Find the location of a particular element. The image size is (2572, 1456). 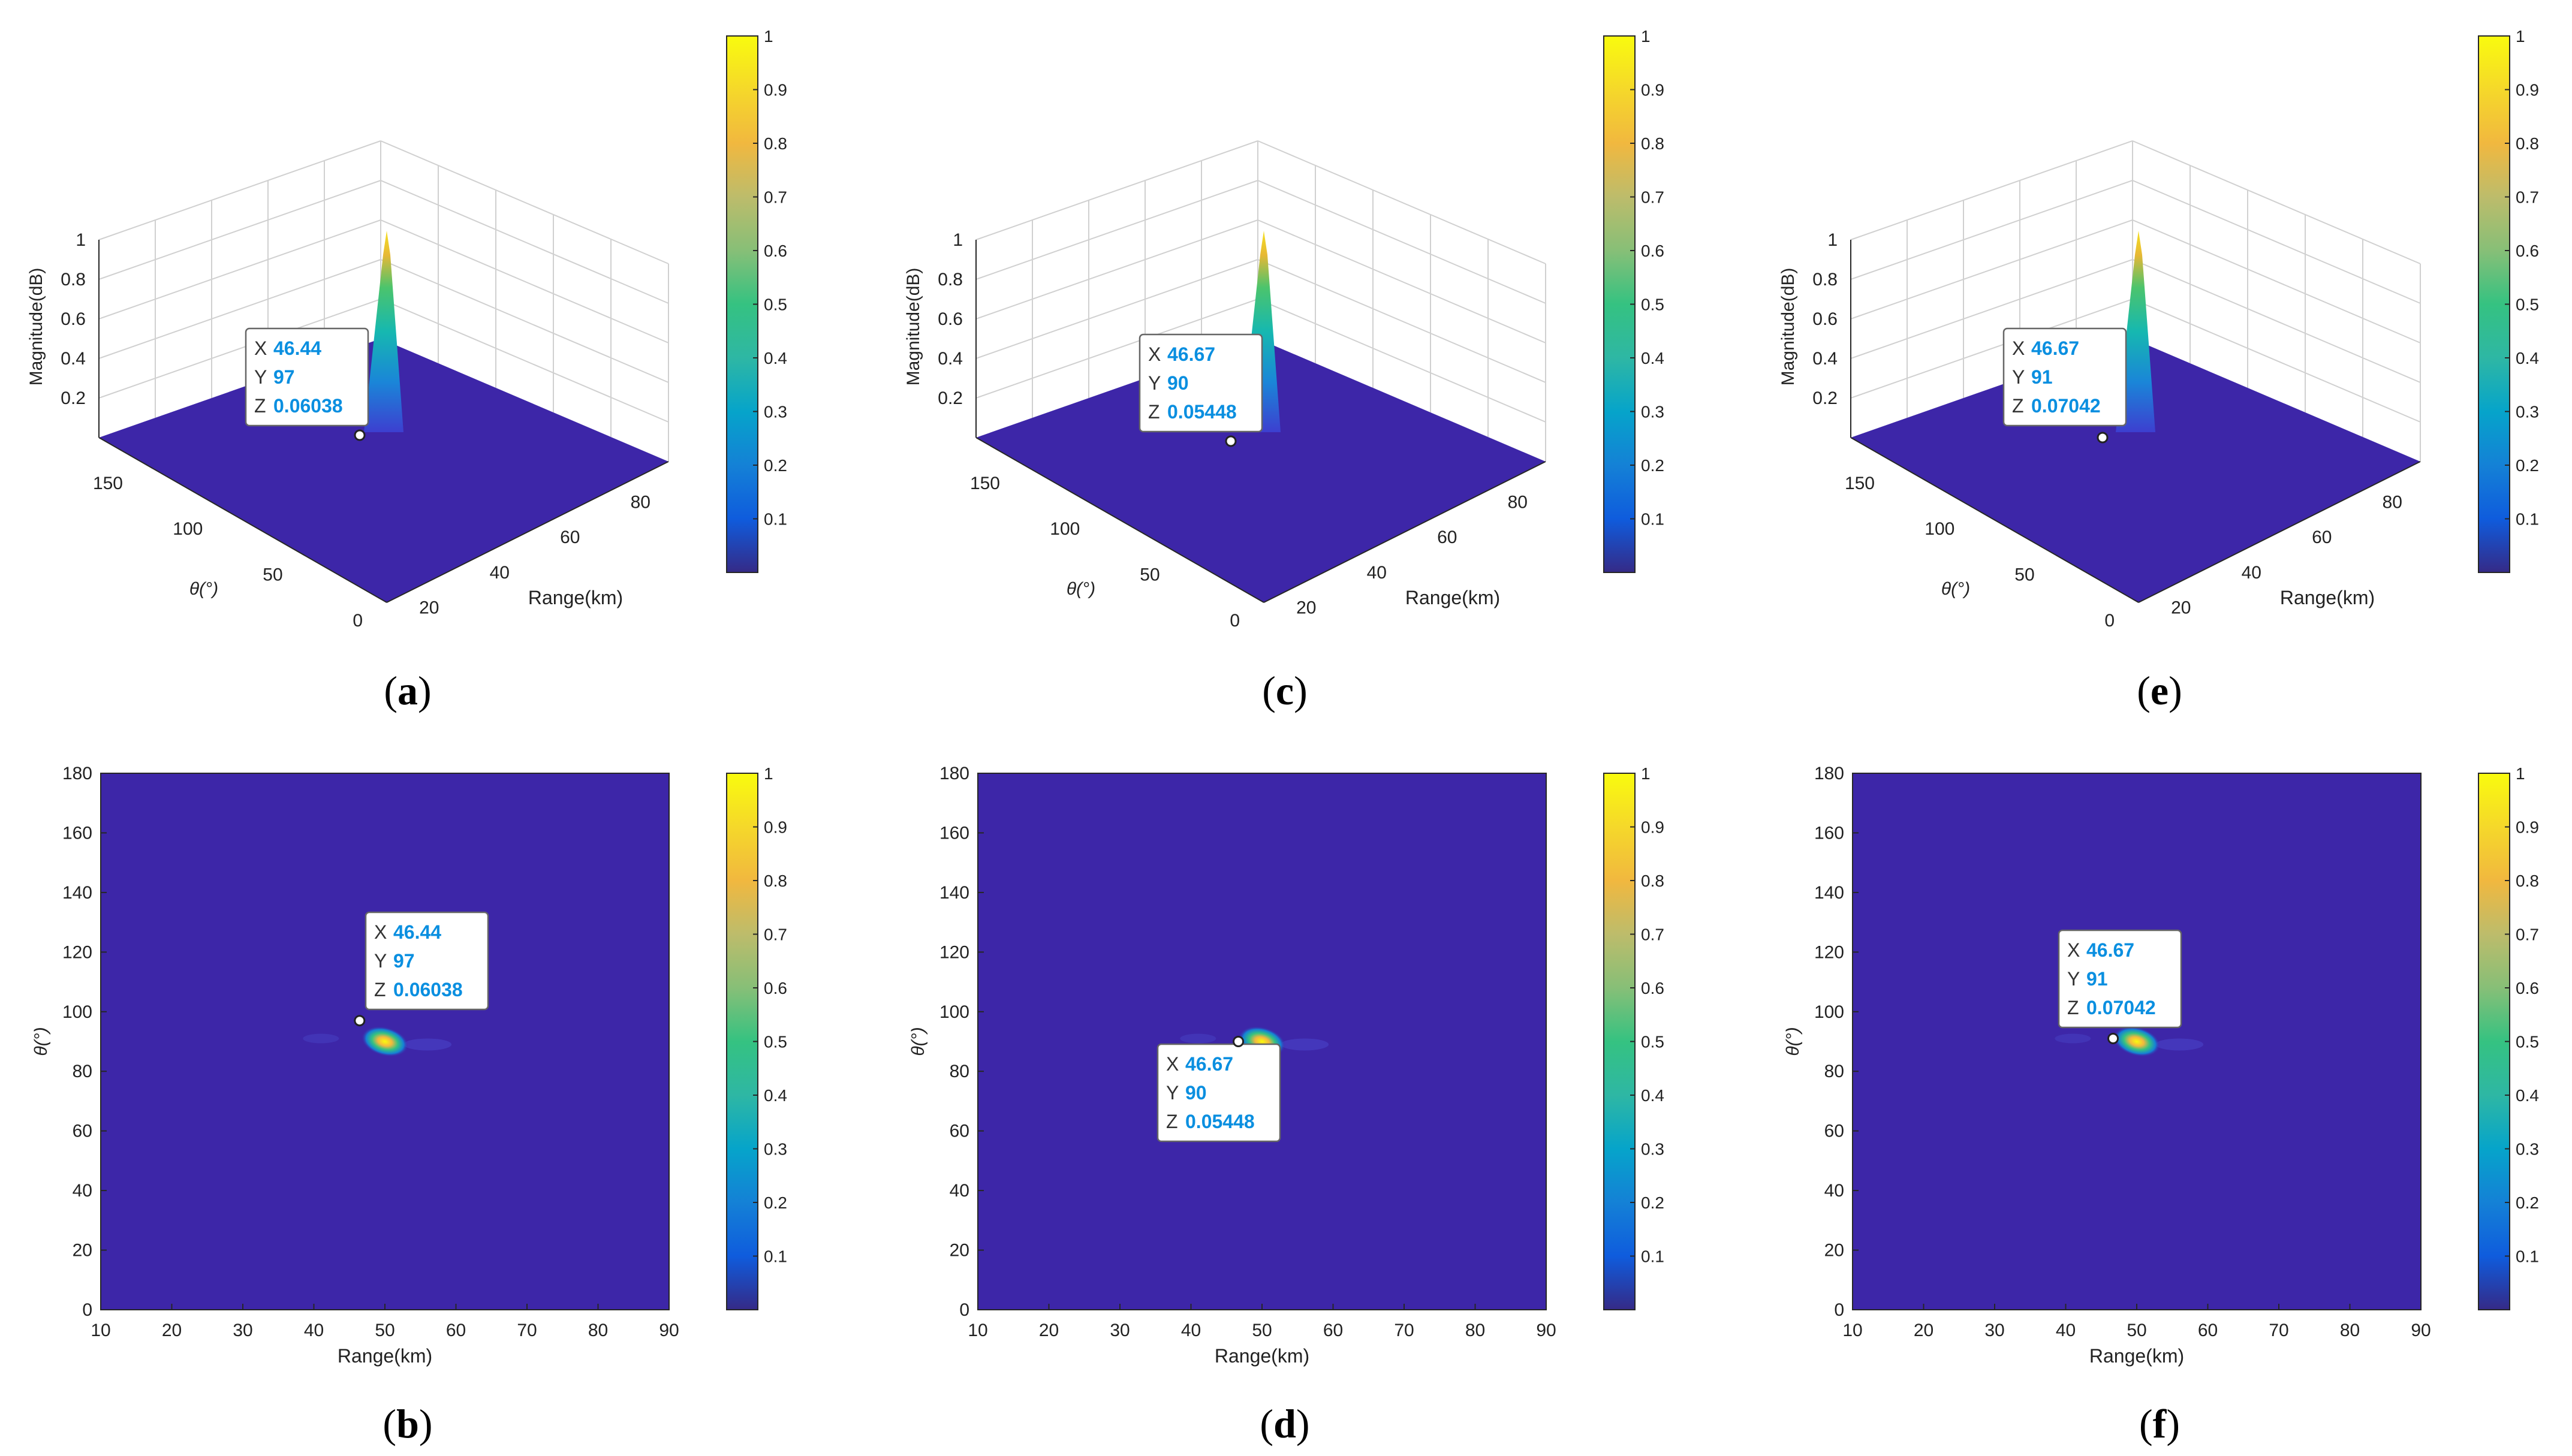

datatip-value: 46.67 is located at coordinates (2055, 348).